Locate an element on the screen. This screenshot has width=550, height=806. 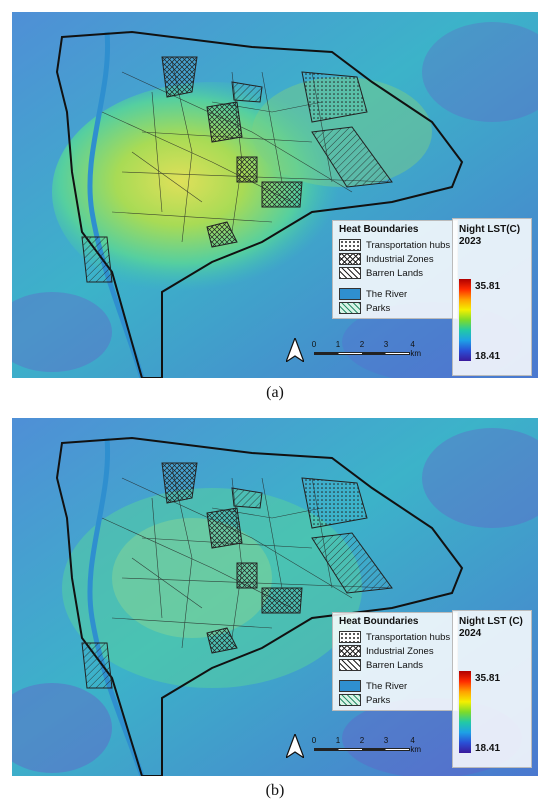
colorbar-title: Night LST(C) 2023 is located at coordinates (490, 235).